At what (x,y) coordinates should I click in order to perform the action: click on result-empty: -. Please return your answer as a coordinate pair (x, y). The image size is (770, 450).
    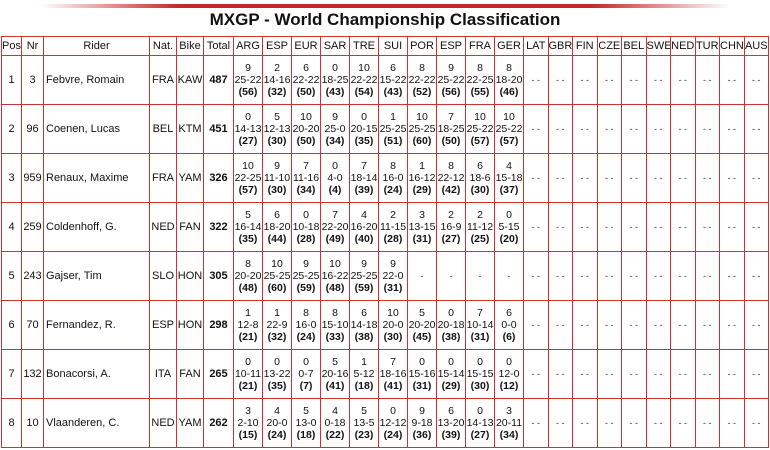
    Looking at the image, I should click on (509, 276).